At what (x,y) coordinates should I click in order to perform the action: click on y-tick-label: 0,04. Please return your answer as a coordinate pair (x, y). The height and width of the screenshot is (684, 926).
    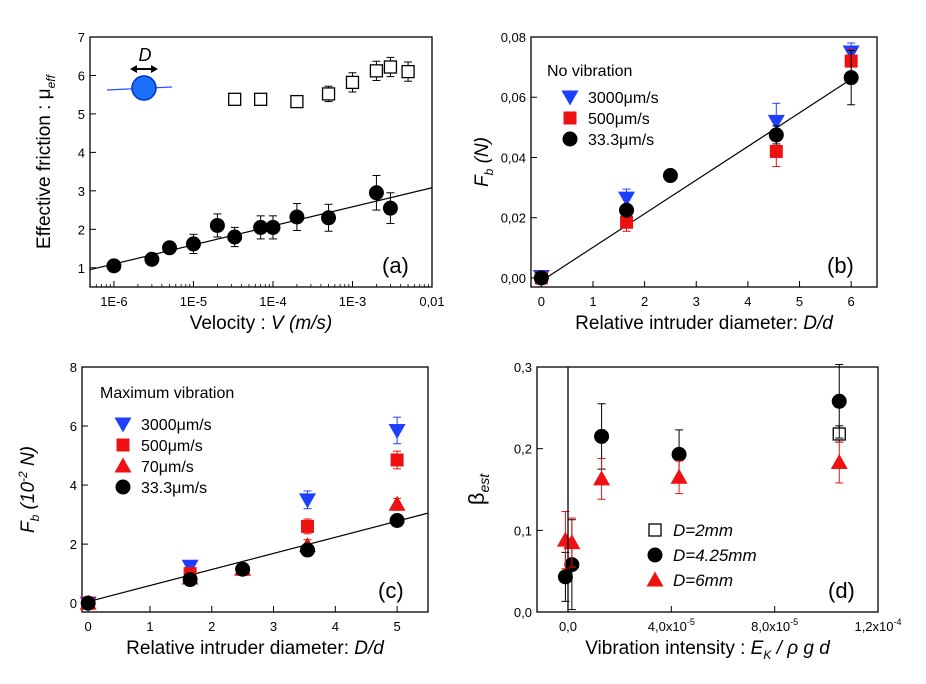
    Looking at the image, I should click on (513, 157).